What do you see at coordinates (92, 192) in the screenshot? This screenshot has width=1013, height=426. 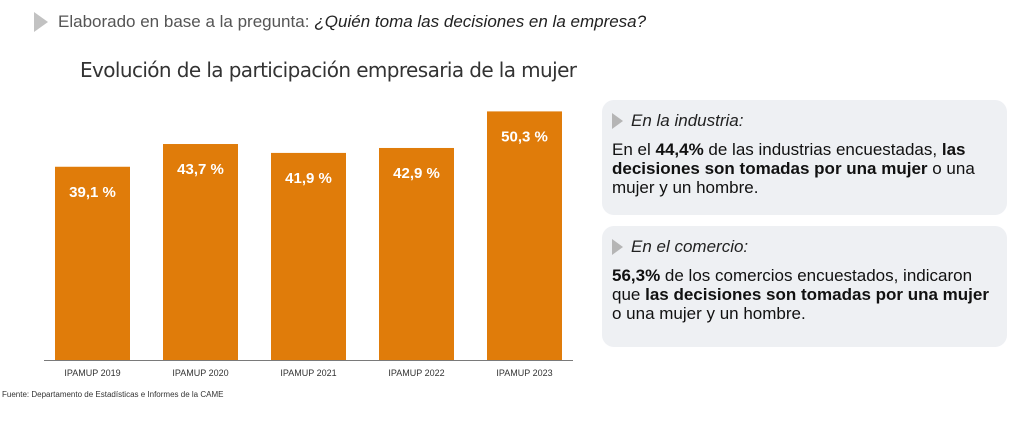 I see `bar-value-label-0: 39,1 %` at bounding box center [92, 192].